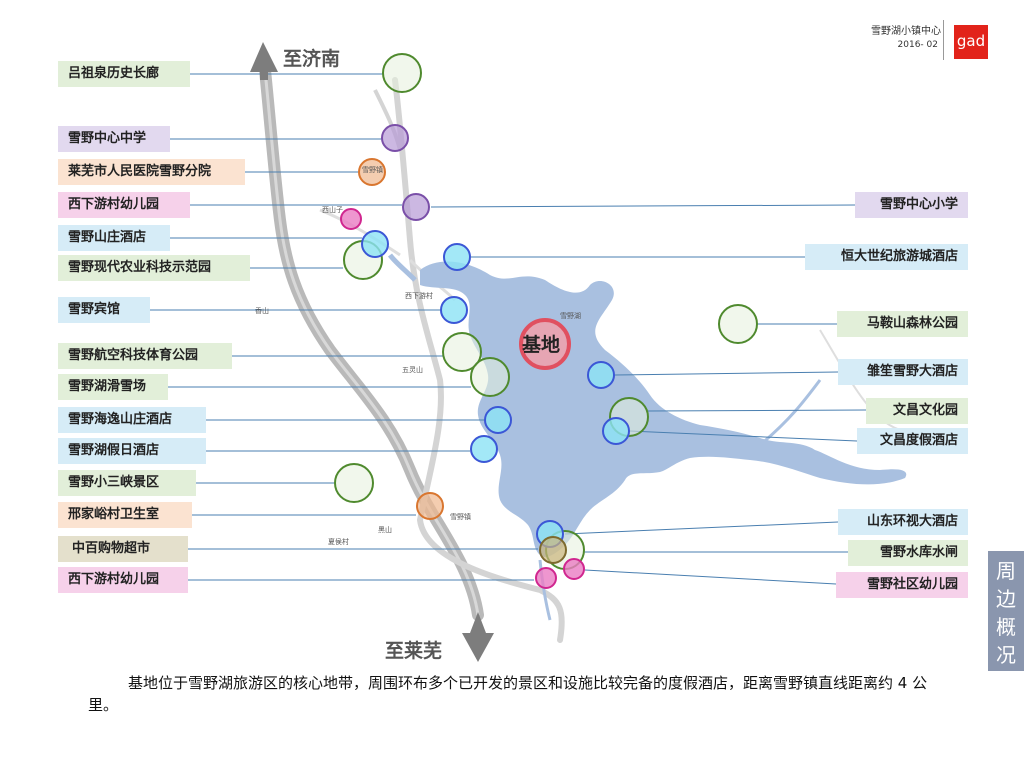  Describe the element at coordinates (145, 356) in the screenshot. I see `label-left-aviation-park: 雪野航空科技体育公园` at that location.